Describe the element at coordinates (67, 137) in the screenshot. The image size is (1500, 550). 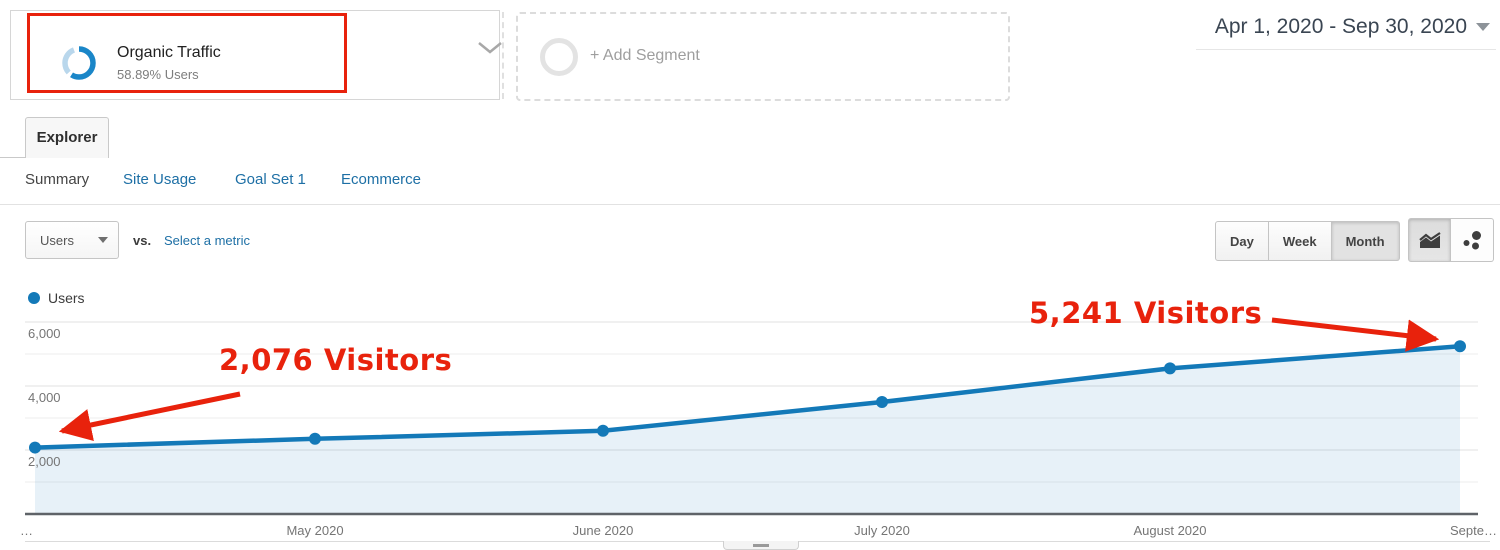
I see `tab-explorer: Explorer` at that location.